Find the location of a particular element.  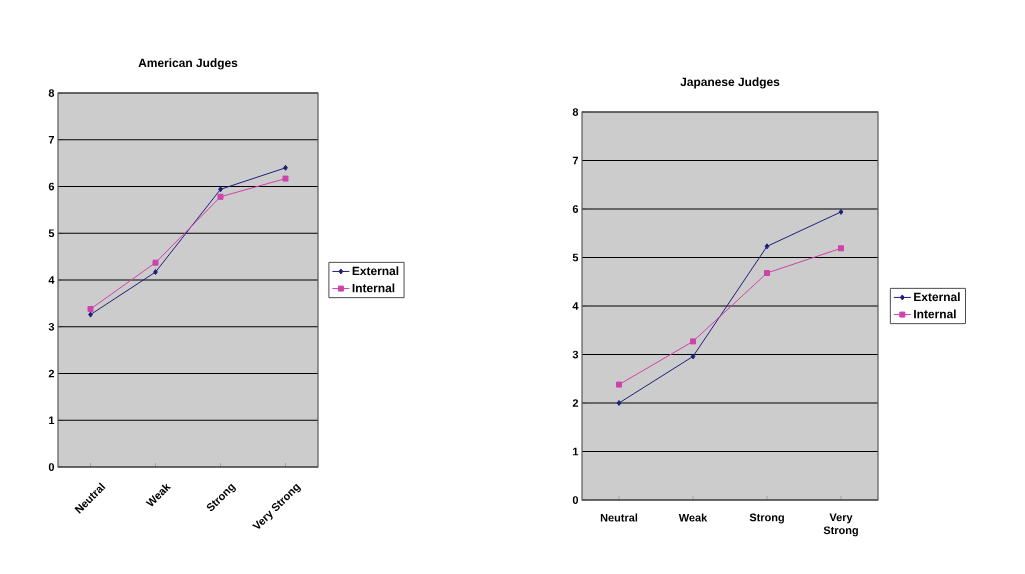

chart-title: American Judges is located at coordinates (188, 64).